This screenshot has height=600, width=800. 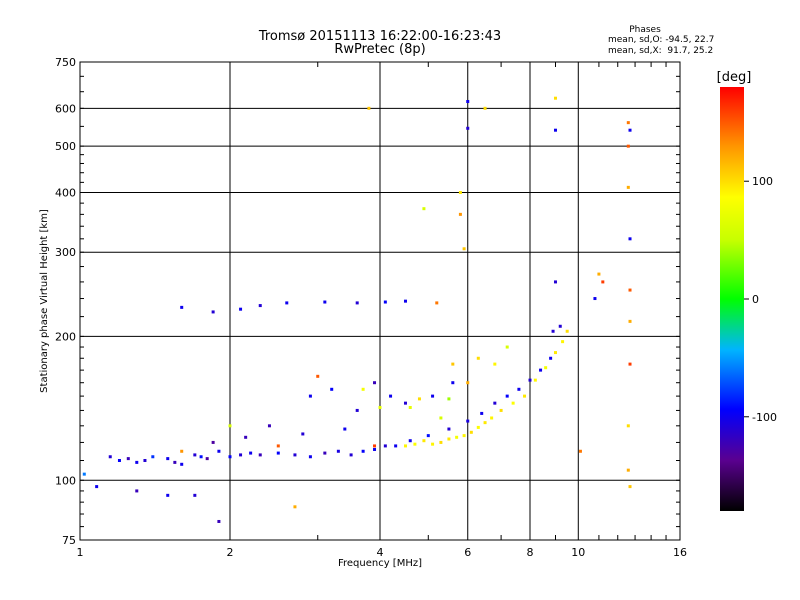 What do you see at coordinates (645, 30) in the screenshot?
I see `stats-header: Phases` at bounding box center [645, 30].